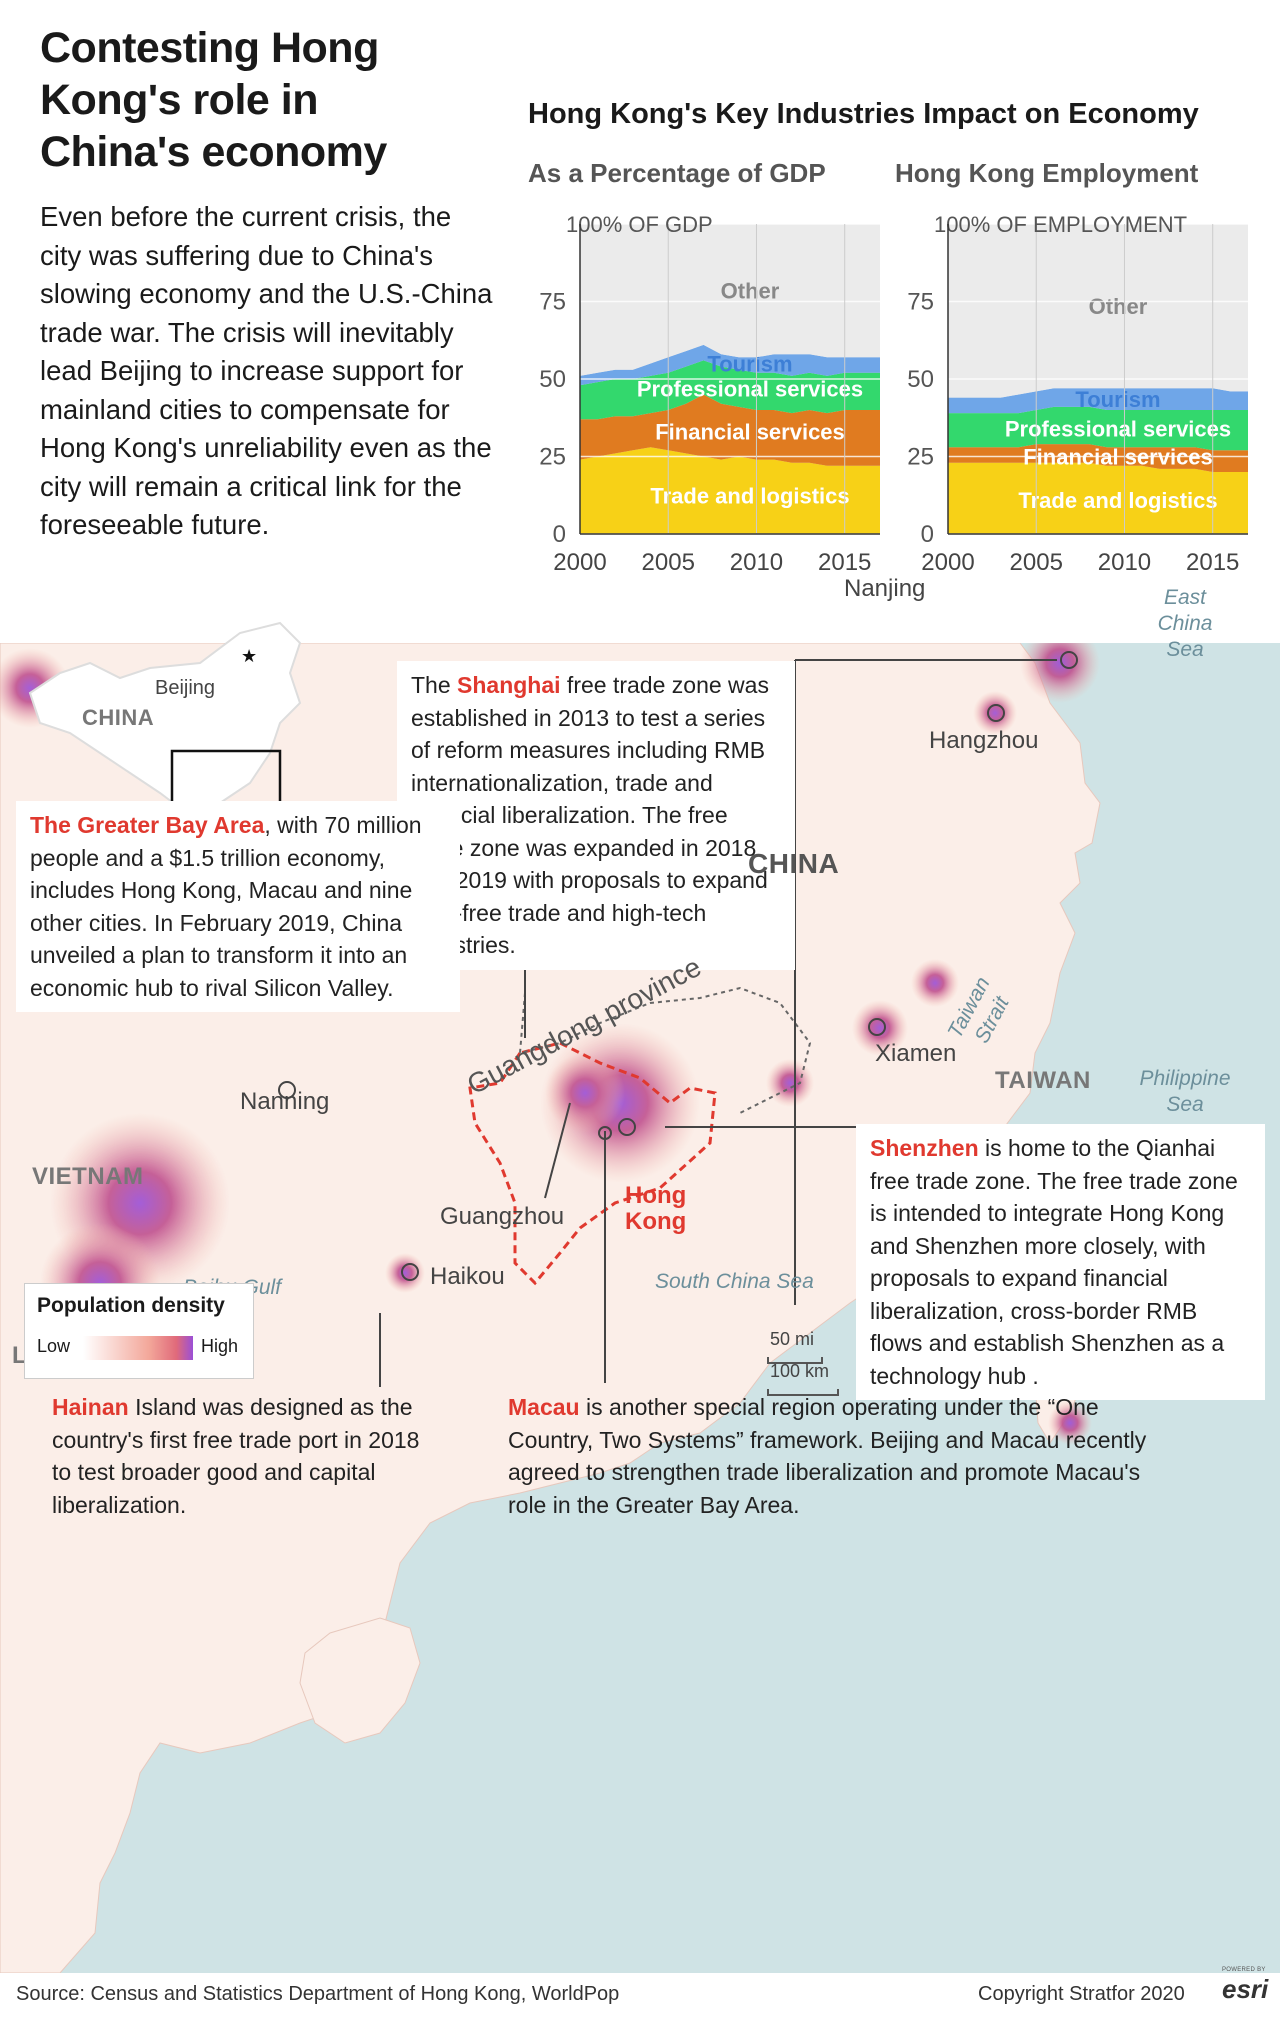 The width and height of the screenshot is (1280, 2023). I want to click on gdp-area-trade-and-logistics, so click(730, 490).